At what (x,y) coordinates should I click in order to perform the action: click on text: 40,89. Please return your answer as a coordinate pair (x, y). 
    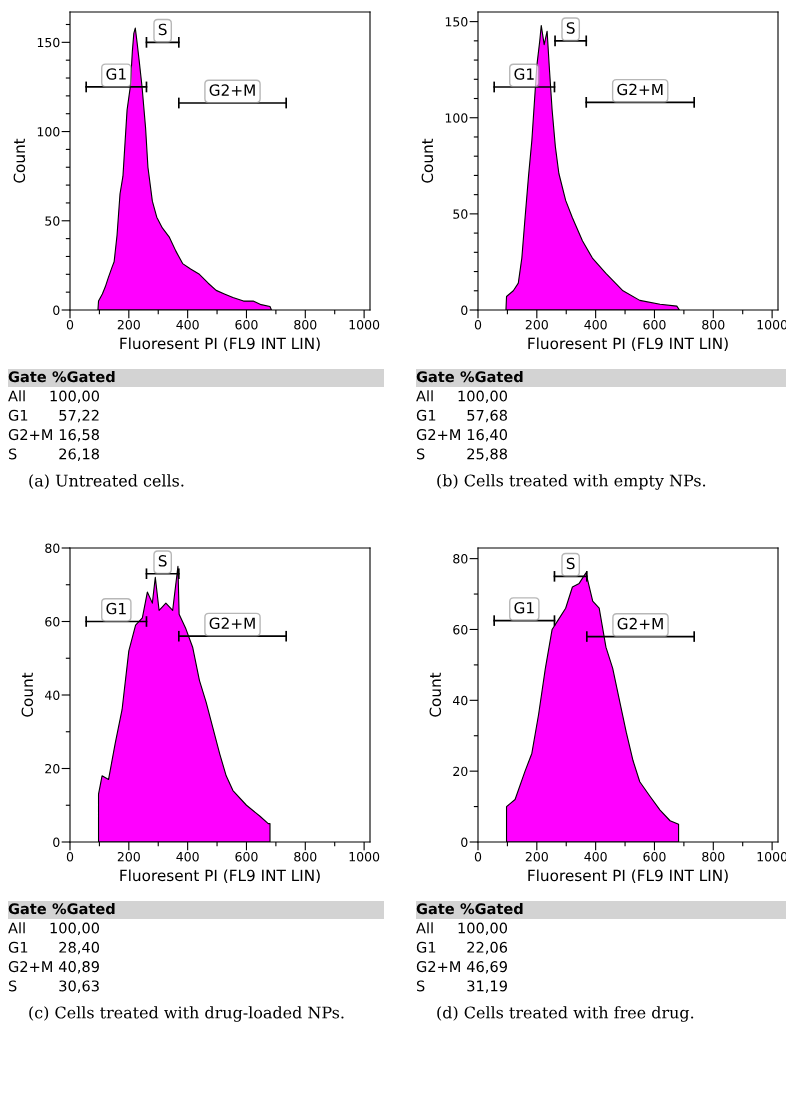
    Looking at the image, I should click on (78, 967).